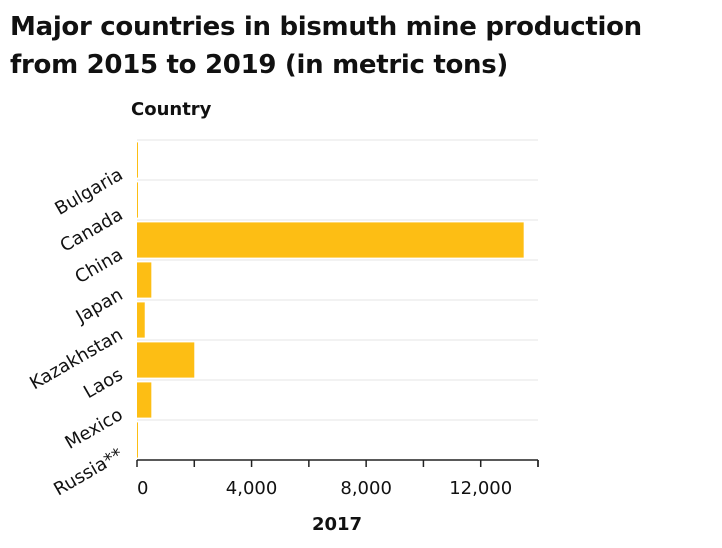 This screenshot has height=548, width=722. What do you see at coordinates (99, 306) in the screenshot?
I see `category-label: Japan` at bounding box center [99, 306].